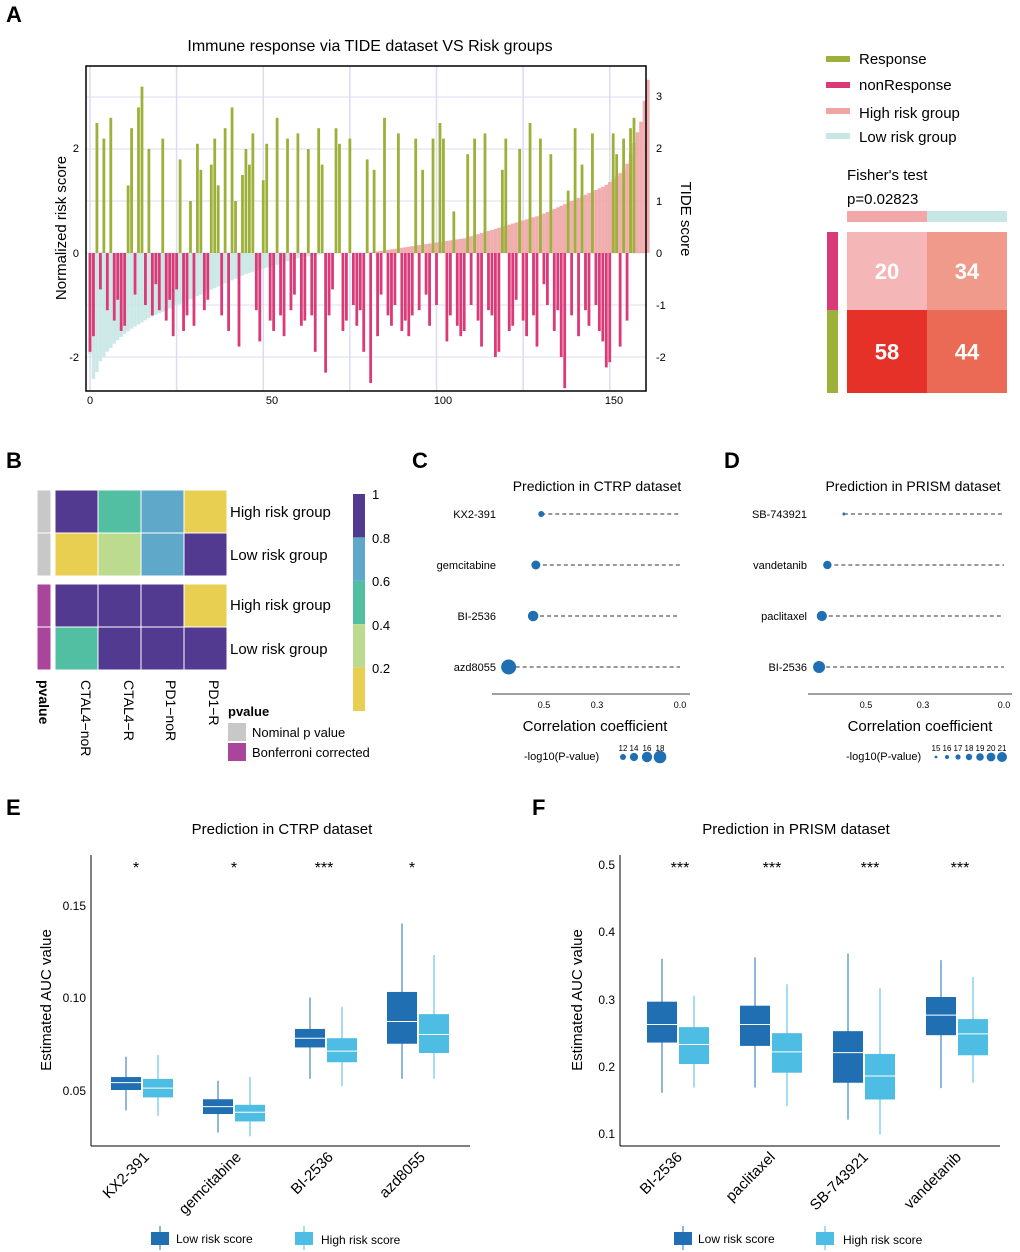 The width and height of the screenshot is (1020, 1252). Describe the element at coordinates (796, 829) in the screenshot. I see `panel-f-title: Prediction in PRISM dataset` at that location.